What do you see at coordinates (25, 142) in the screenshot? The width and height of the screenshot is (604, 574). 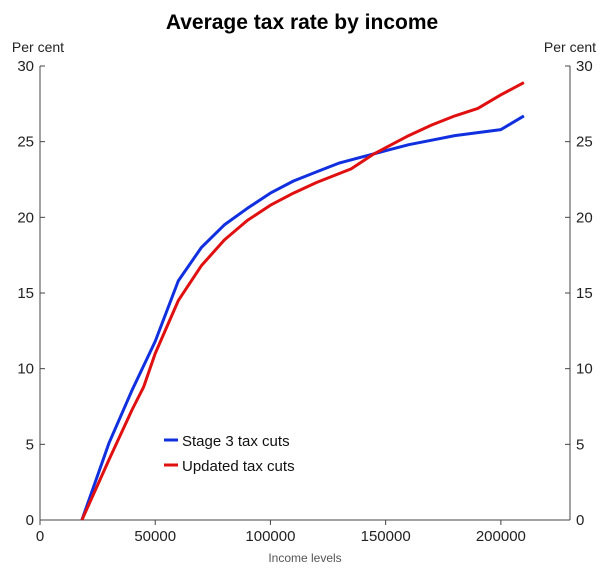 I see `y-tick-label-left: 25` at bounding box center [25, 142].